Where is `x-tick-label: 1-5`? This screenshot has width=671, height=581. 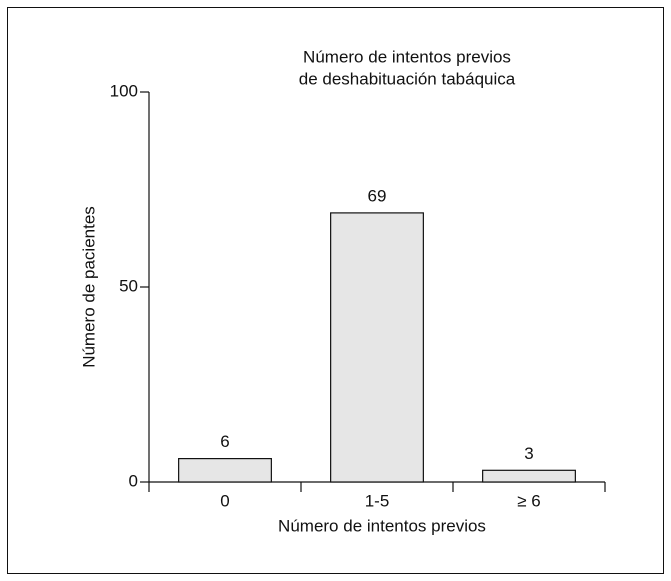 x-tick-label: 1-5 is located at coordinates (377, 500).